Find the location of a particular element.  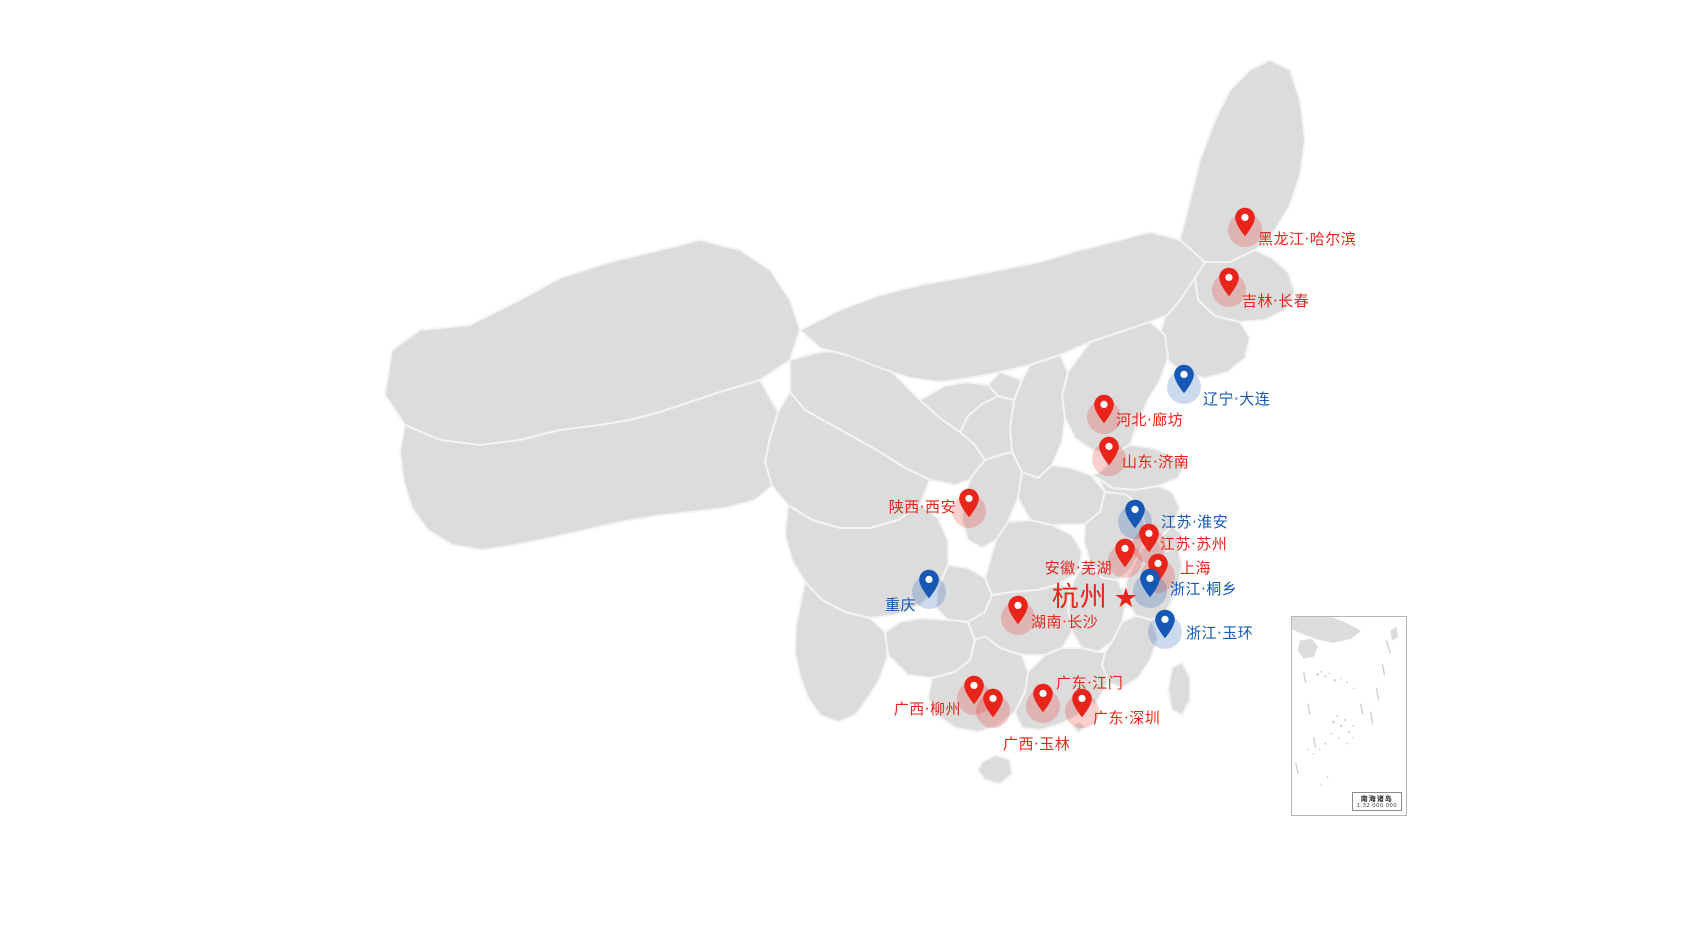

map-marker-label: 广西·柳州 is located at coordinates (927, 709).